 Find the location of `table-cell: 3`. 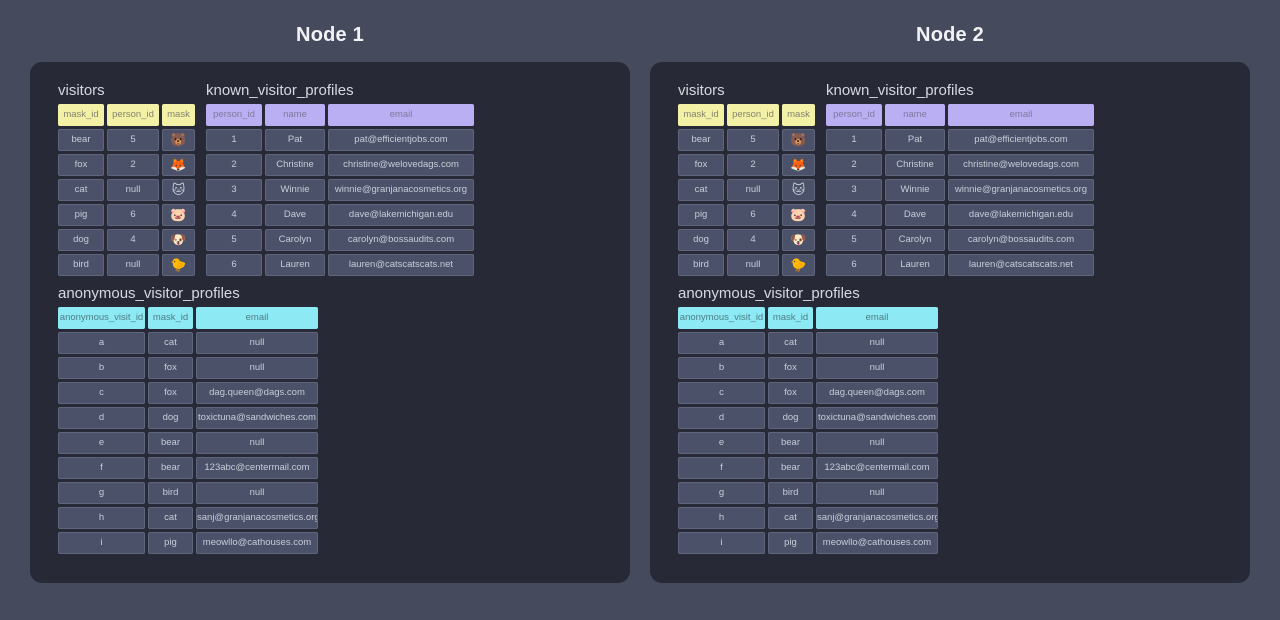

table-cell: 3 is located at coordinates (854, 190).